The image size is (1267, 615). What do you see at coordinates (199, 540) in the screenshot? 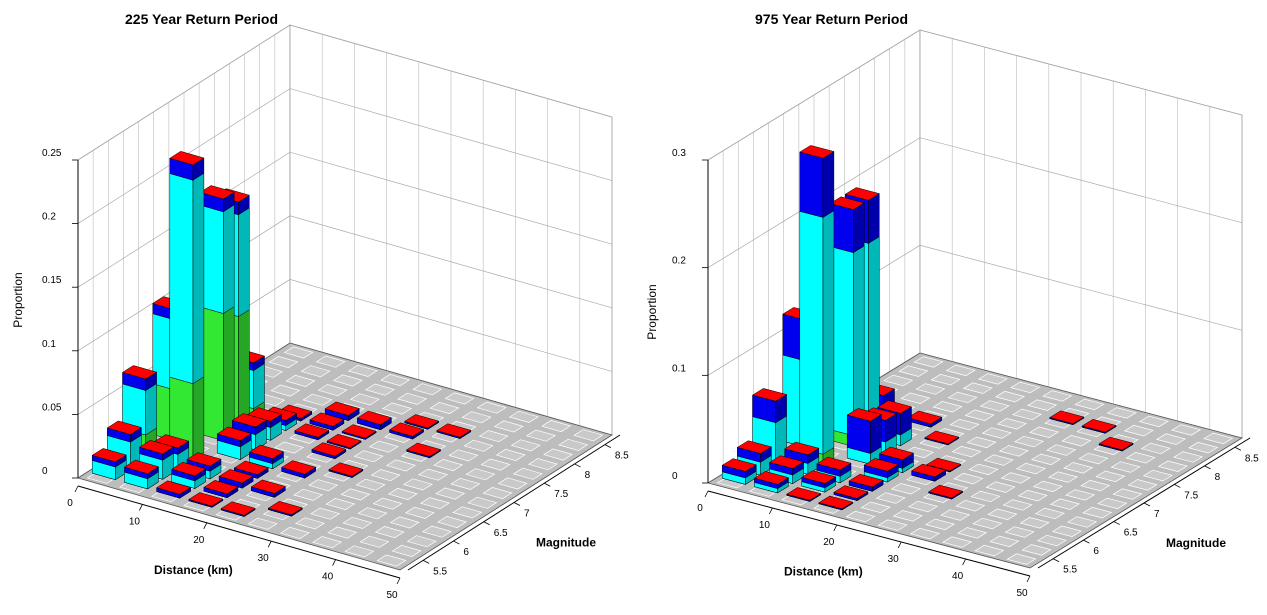
I see `x-tick-label: 20` at bounding box center [199, 540].